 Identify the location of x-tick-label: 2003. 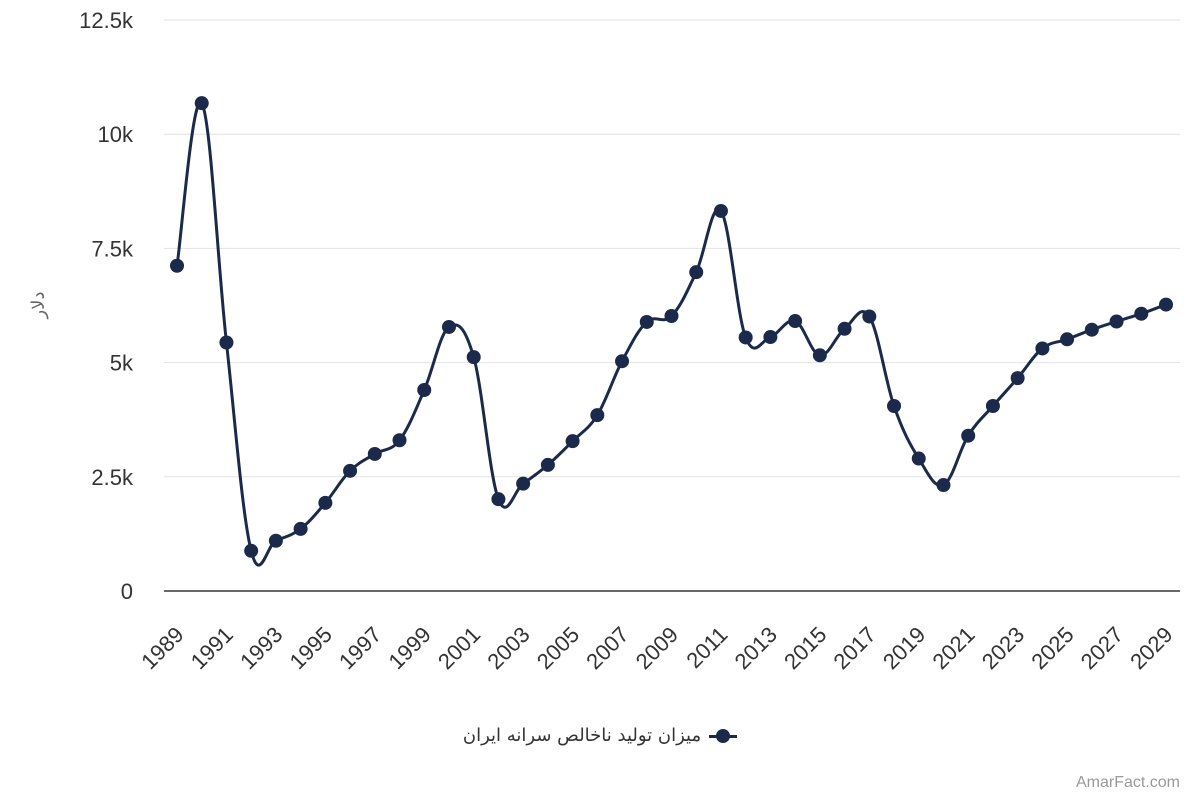
(508, 648).